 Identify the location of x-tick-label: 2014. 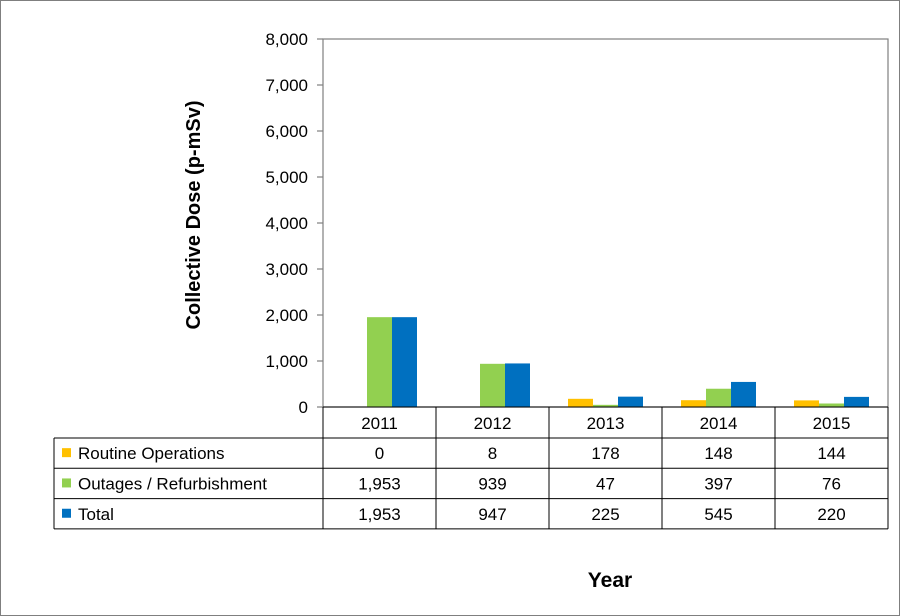
(719, 423).